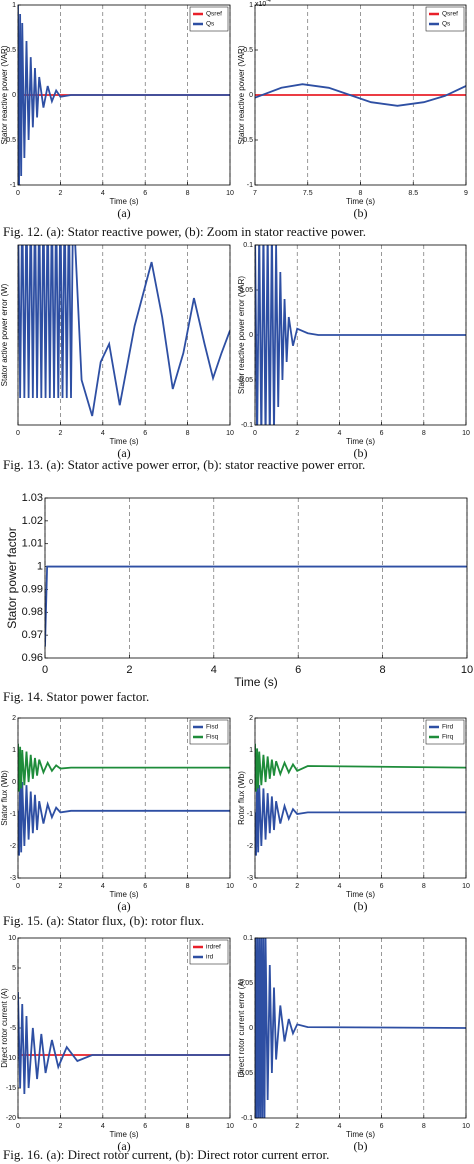  I want to click on y-tick-label: 10, so click(12, 938).